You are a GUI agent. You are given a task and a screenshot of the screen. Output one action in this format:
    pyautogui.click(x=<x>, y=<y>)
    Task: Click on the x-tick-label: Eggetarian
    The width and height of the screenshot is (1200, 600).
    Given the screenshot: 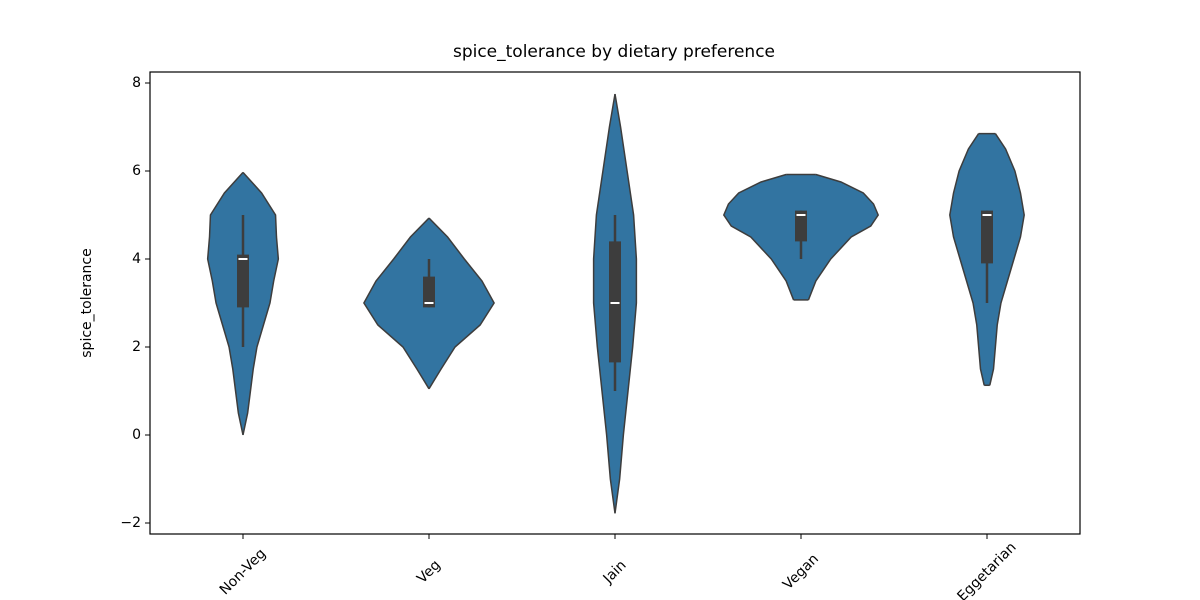 What is the action you would take?
    pyautogui.click(x=986, y=569)
    